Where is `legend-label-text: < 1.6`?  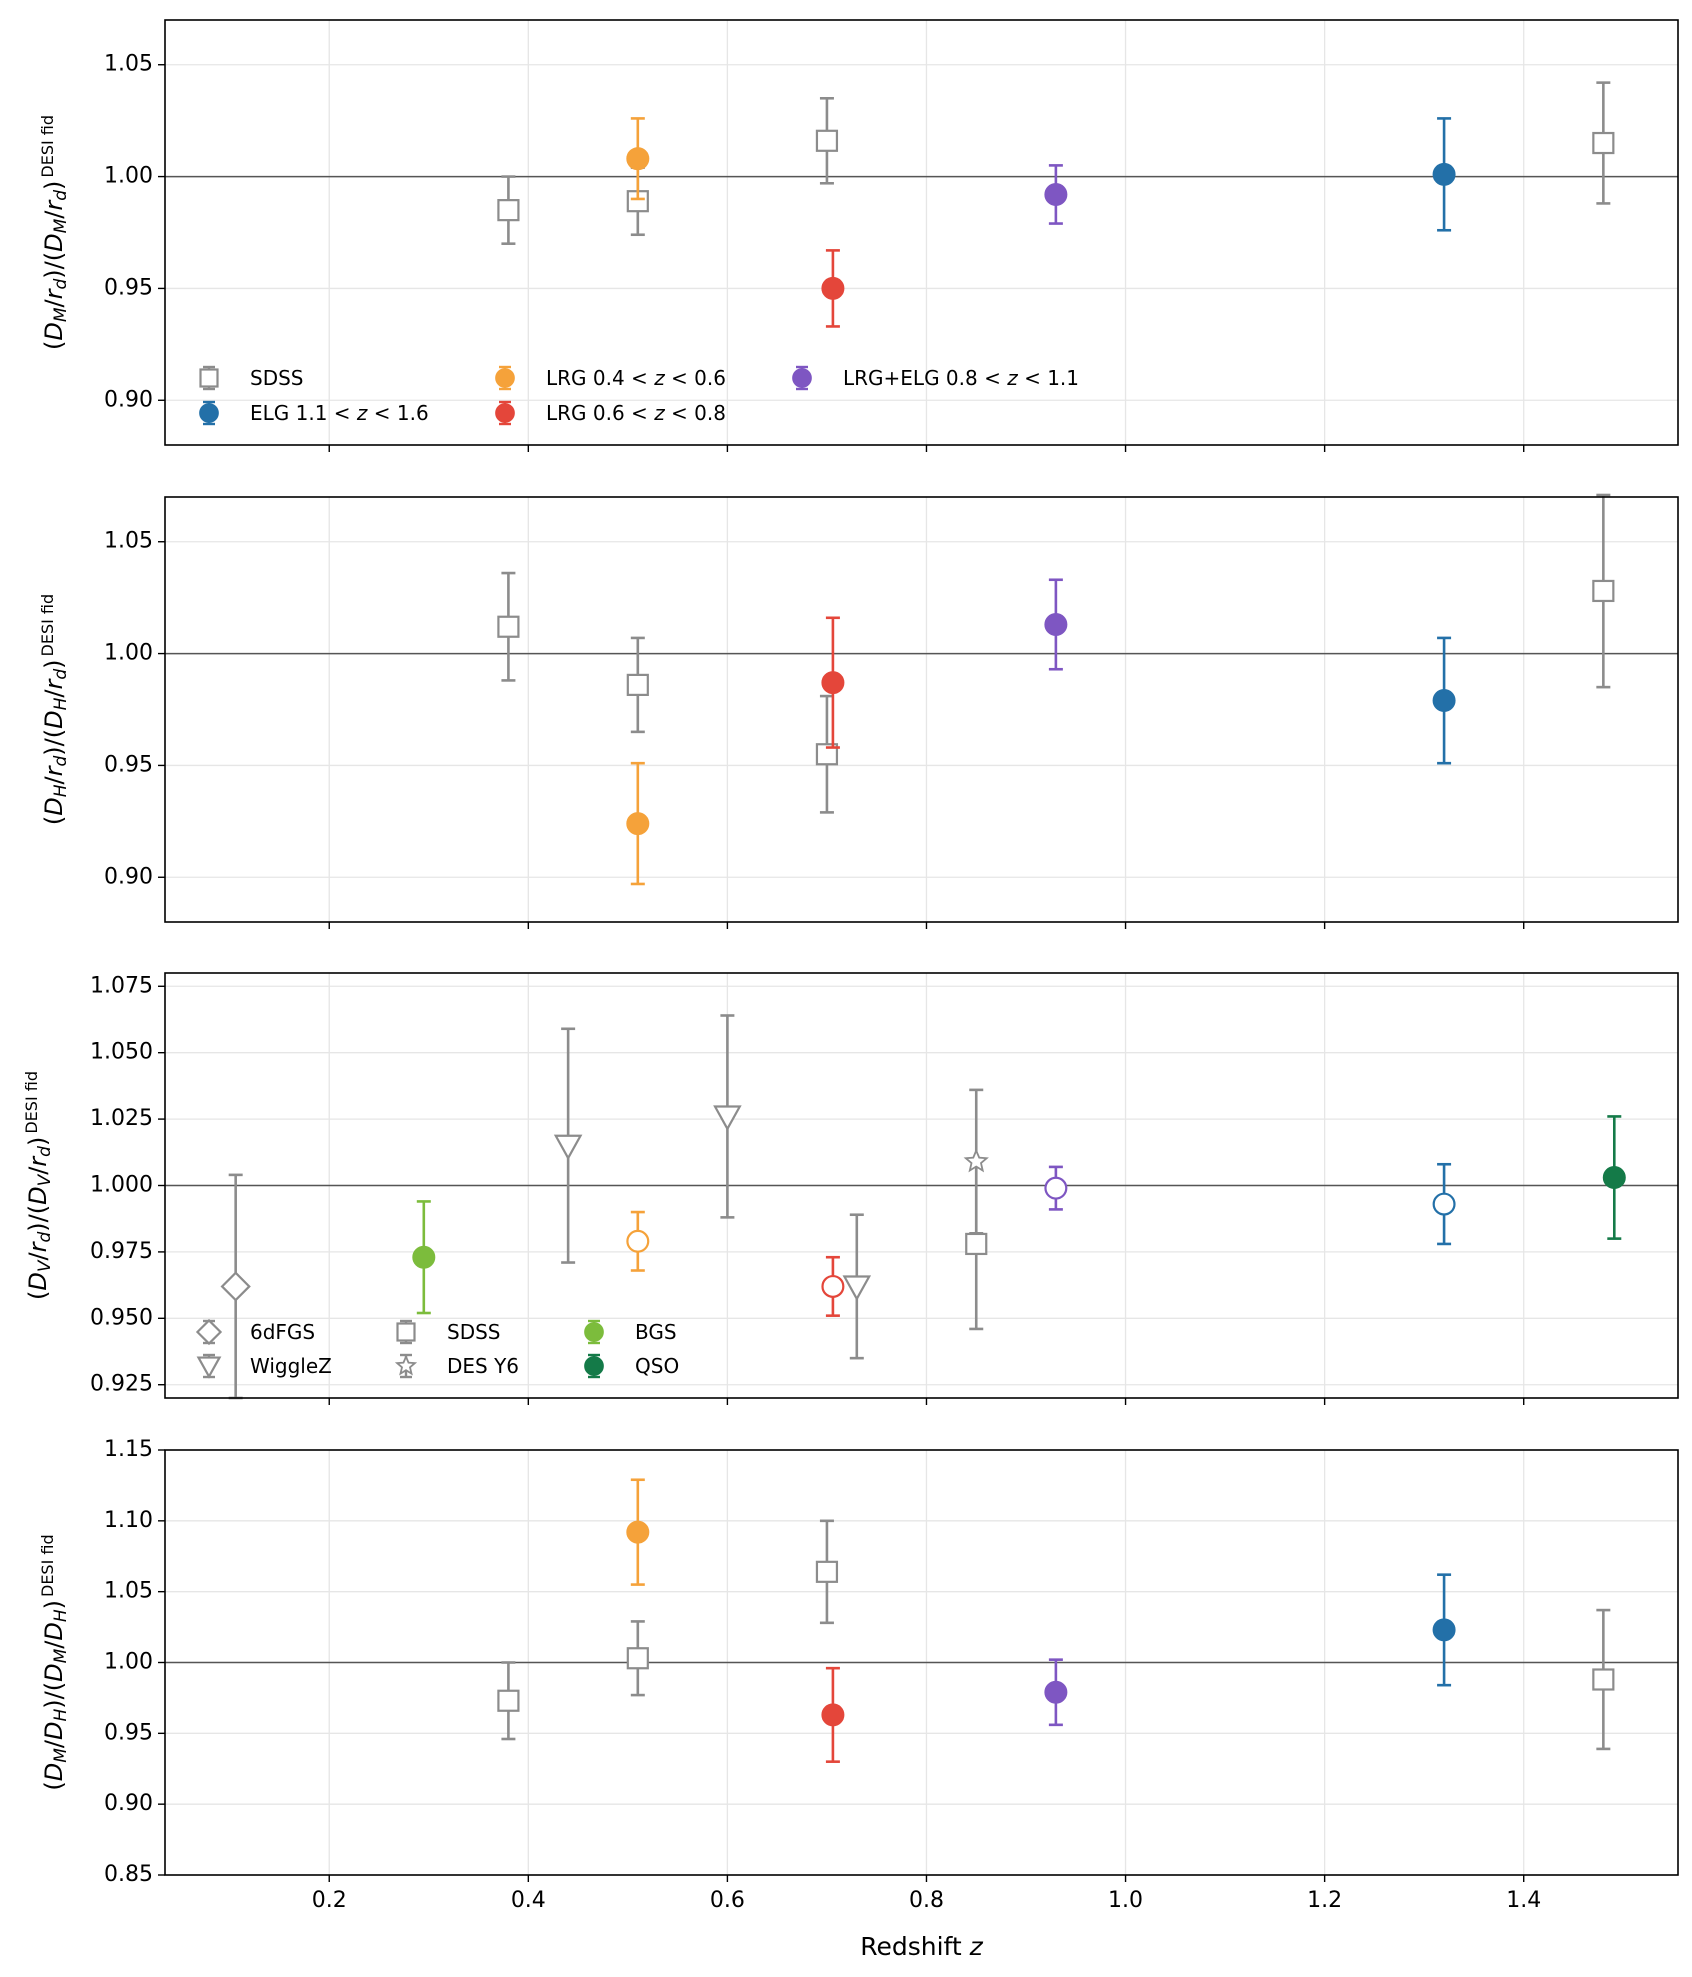 legend-label-text: < 1.6 is located at coordinates (397, 413).